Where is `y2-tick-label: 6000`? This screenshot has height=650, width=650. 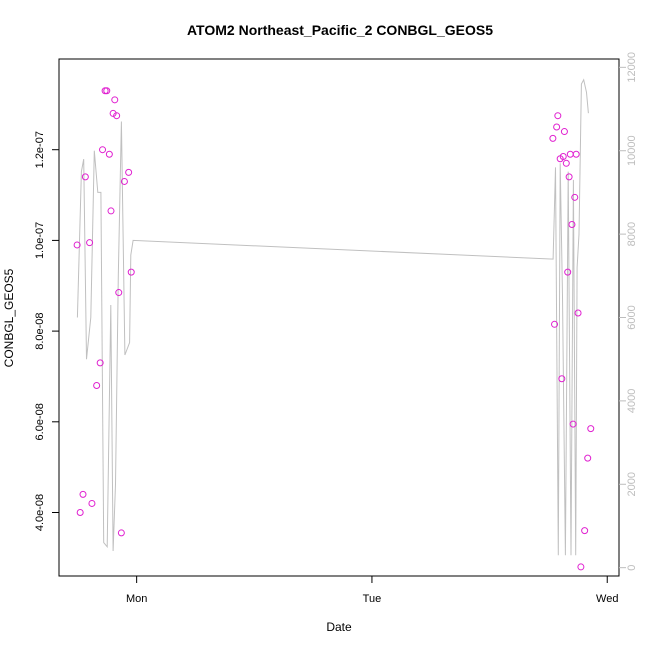 y2-tick-label: 6000 is located at coordinates (632, 317).